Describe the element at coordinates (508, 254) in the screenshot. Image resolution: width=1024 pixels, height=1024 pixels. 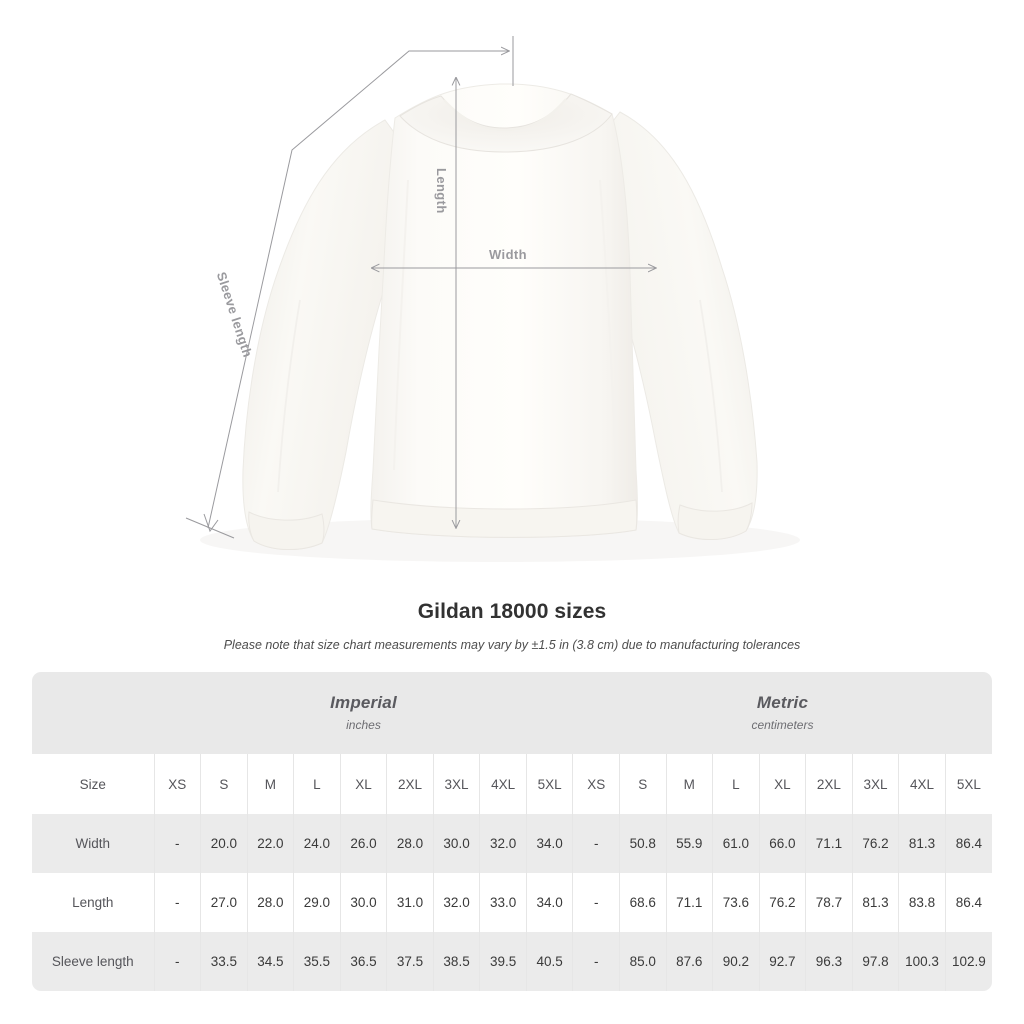
I see `width-measure-label: Width` at that location.